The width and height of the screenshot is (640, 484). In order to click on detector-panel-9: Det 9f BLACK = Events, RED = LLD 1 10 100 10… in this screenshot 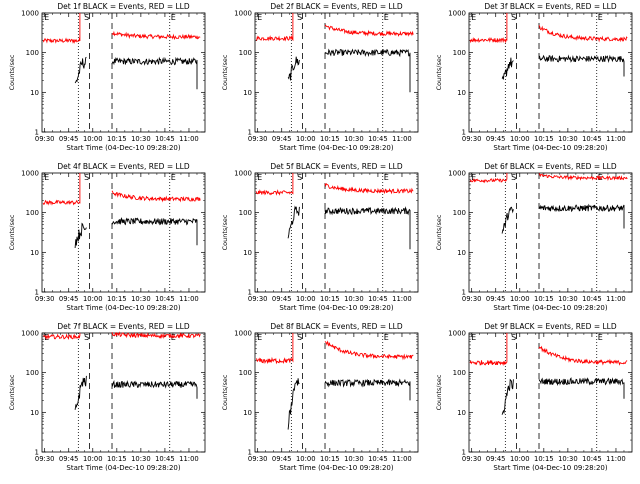, I will do `click(533, 400)`.